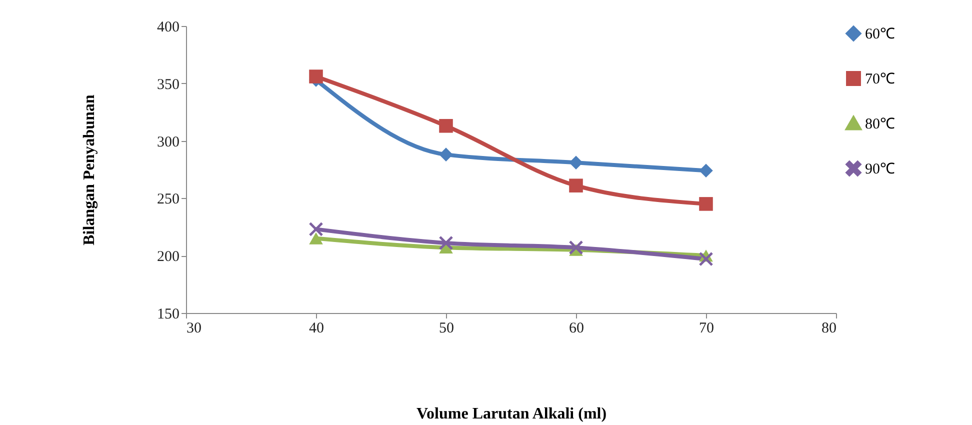 Image resolution: width=972 pixels, height=425 pixels. Describe the element at coordinates (576, 328) in the screenshot. I see `x-tick-label: 60` at that location.